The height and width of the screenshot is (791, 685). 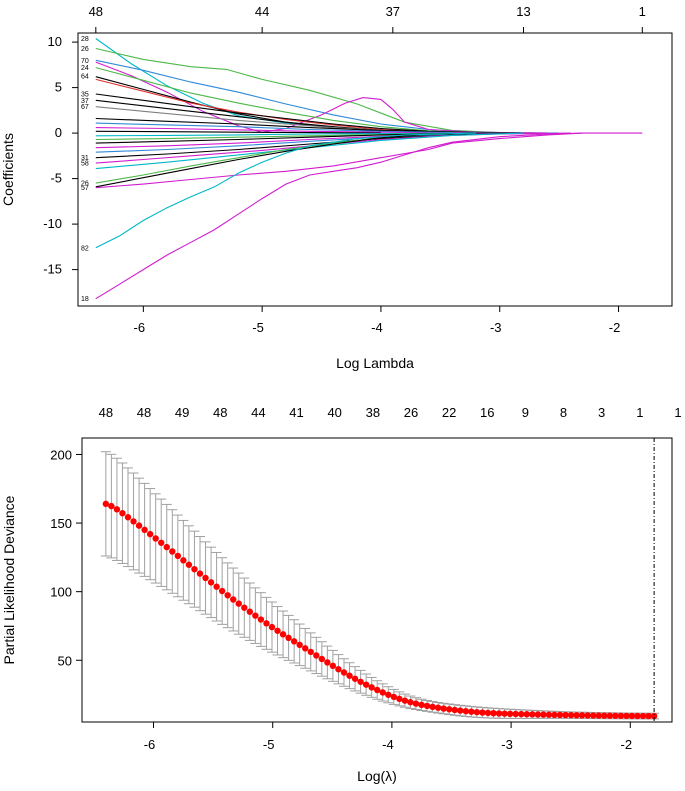 I want to click on top-tick-label: 40, so click(x=334, y=412).